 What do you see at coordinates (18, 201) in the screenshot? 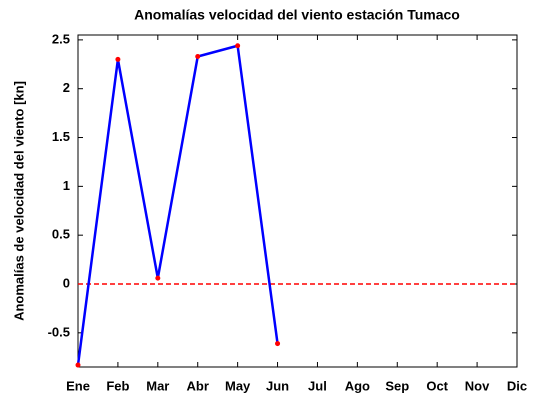
I see `y-axis-label: Anomalías de velocidad del viento [kn]` at bounding box center [18, 201].